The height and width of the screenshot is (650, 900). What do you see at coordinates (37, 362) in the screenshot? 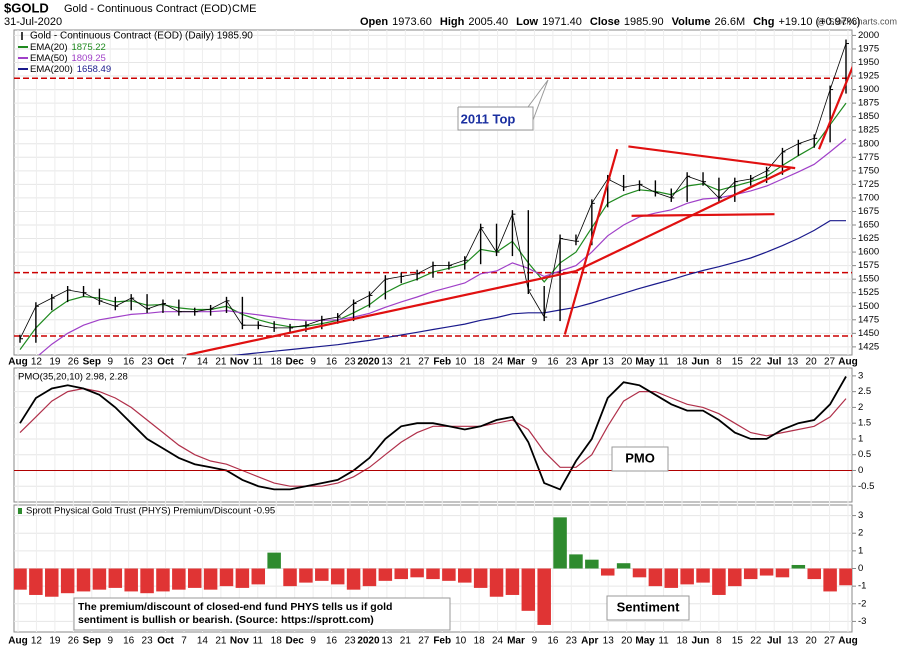
I see `x-tick-label: 12` at bounding box center [37, 362].